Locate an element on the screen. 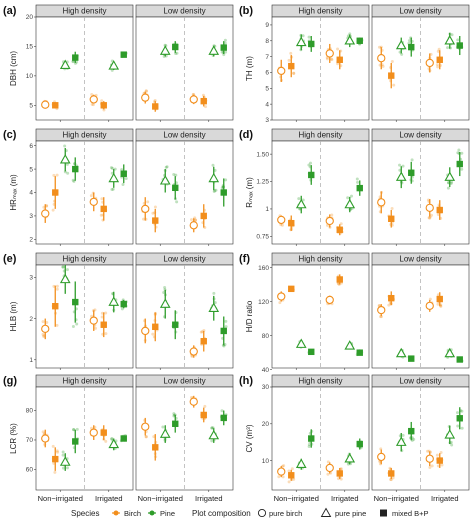 The width and height of the screenshot is (474, 526). y-tick-label: 2 is located at coordinates (31, 240).